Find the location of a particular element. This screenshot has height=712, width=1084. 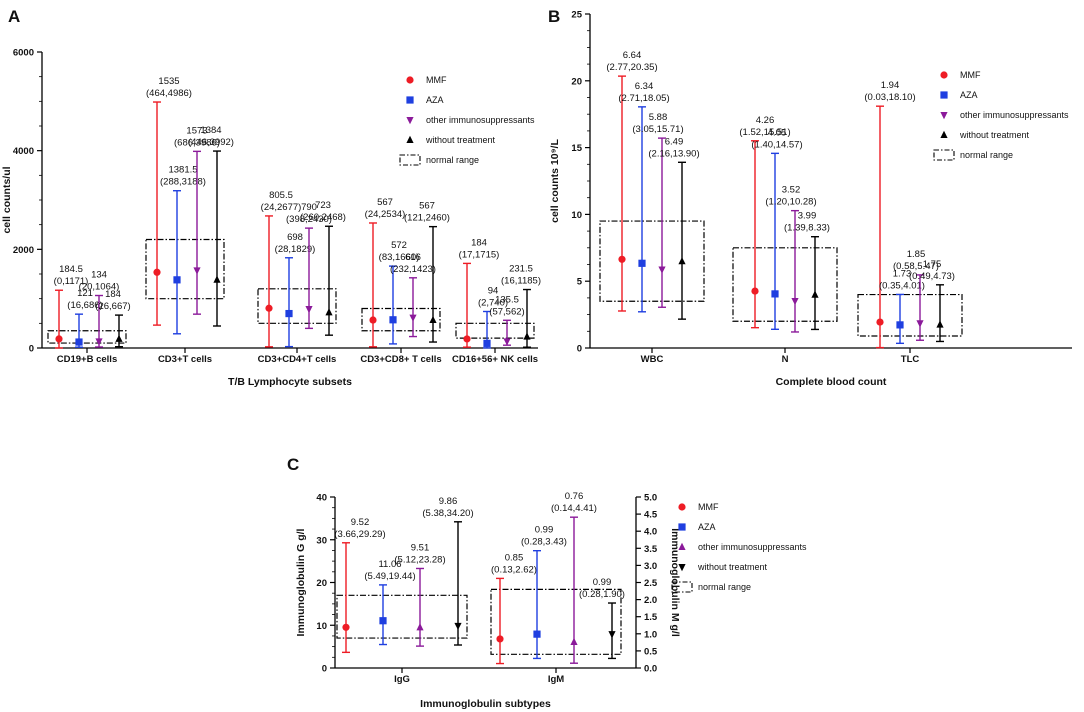

panel-b-mmf-range-label: (0.03,18.10) is located at coordinates (889, 97).